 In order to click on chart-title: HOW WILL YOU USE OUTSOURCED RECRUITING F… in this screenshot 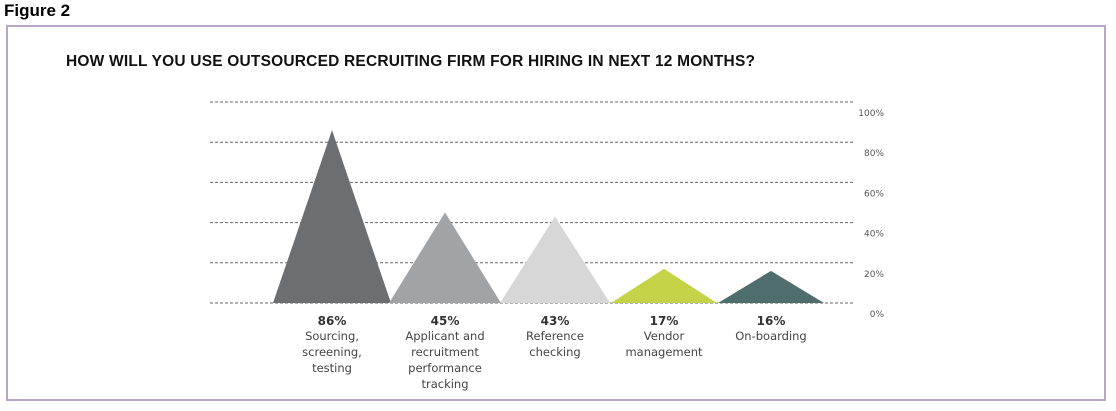, I will do `click(411, 61)`.